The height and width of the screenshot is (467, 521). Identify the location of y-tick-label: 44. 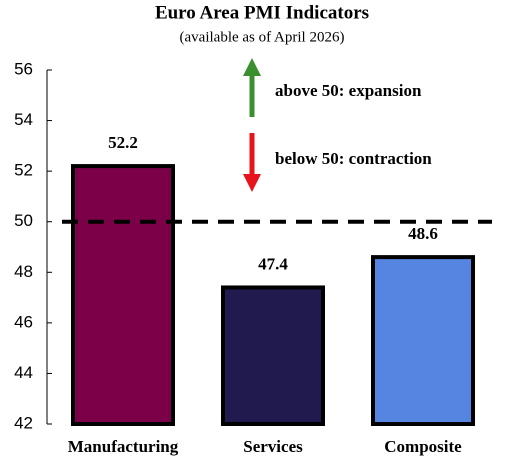
(23, 372).